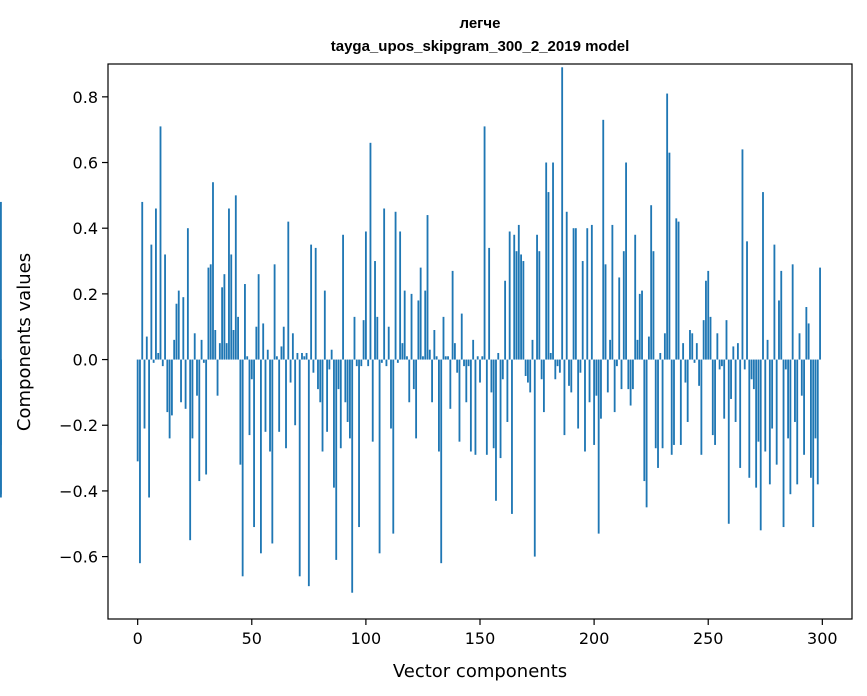 The width and height of the screenshot is (867, 696). I want to click on chart-subtitle: tayga_upos_skipgram_300_2_2019 model, so click(480, 46).